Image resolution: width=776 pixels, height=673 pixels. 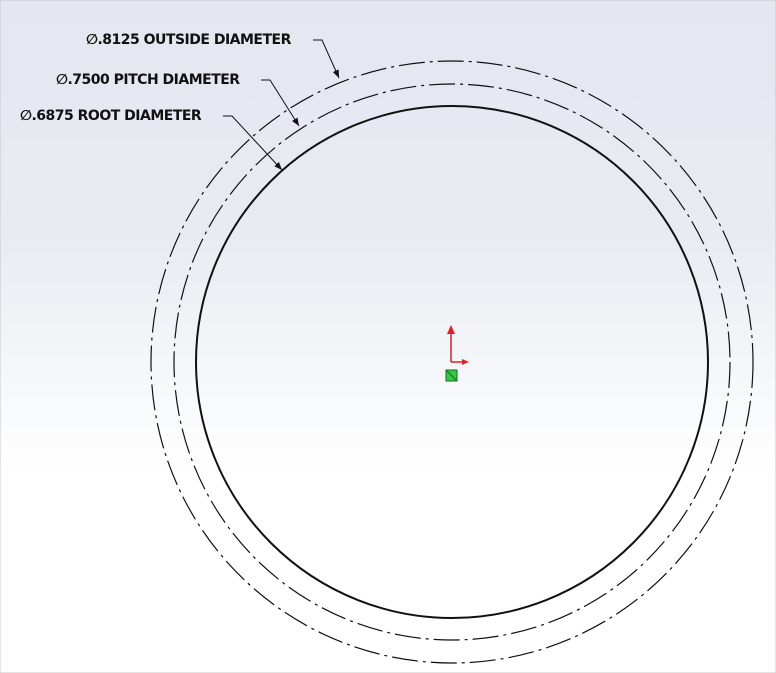 I want to click on leader-pitch, so click(x=280, y=103).